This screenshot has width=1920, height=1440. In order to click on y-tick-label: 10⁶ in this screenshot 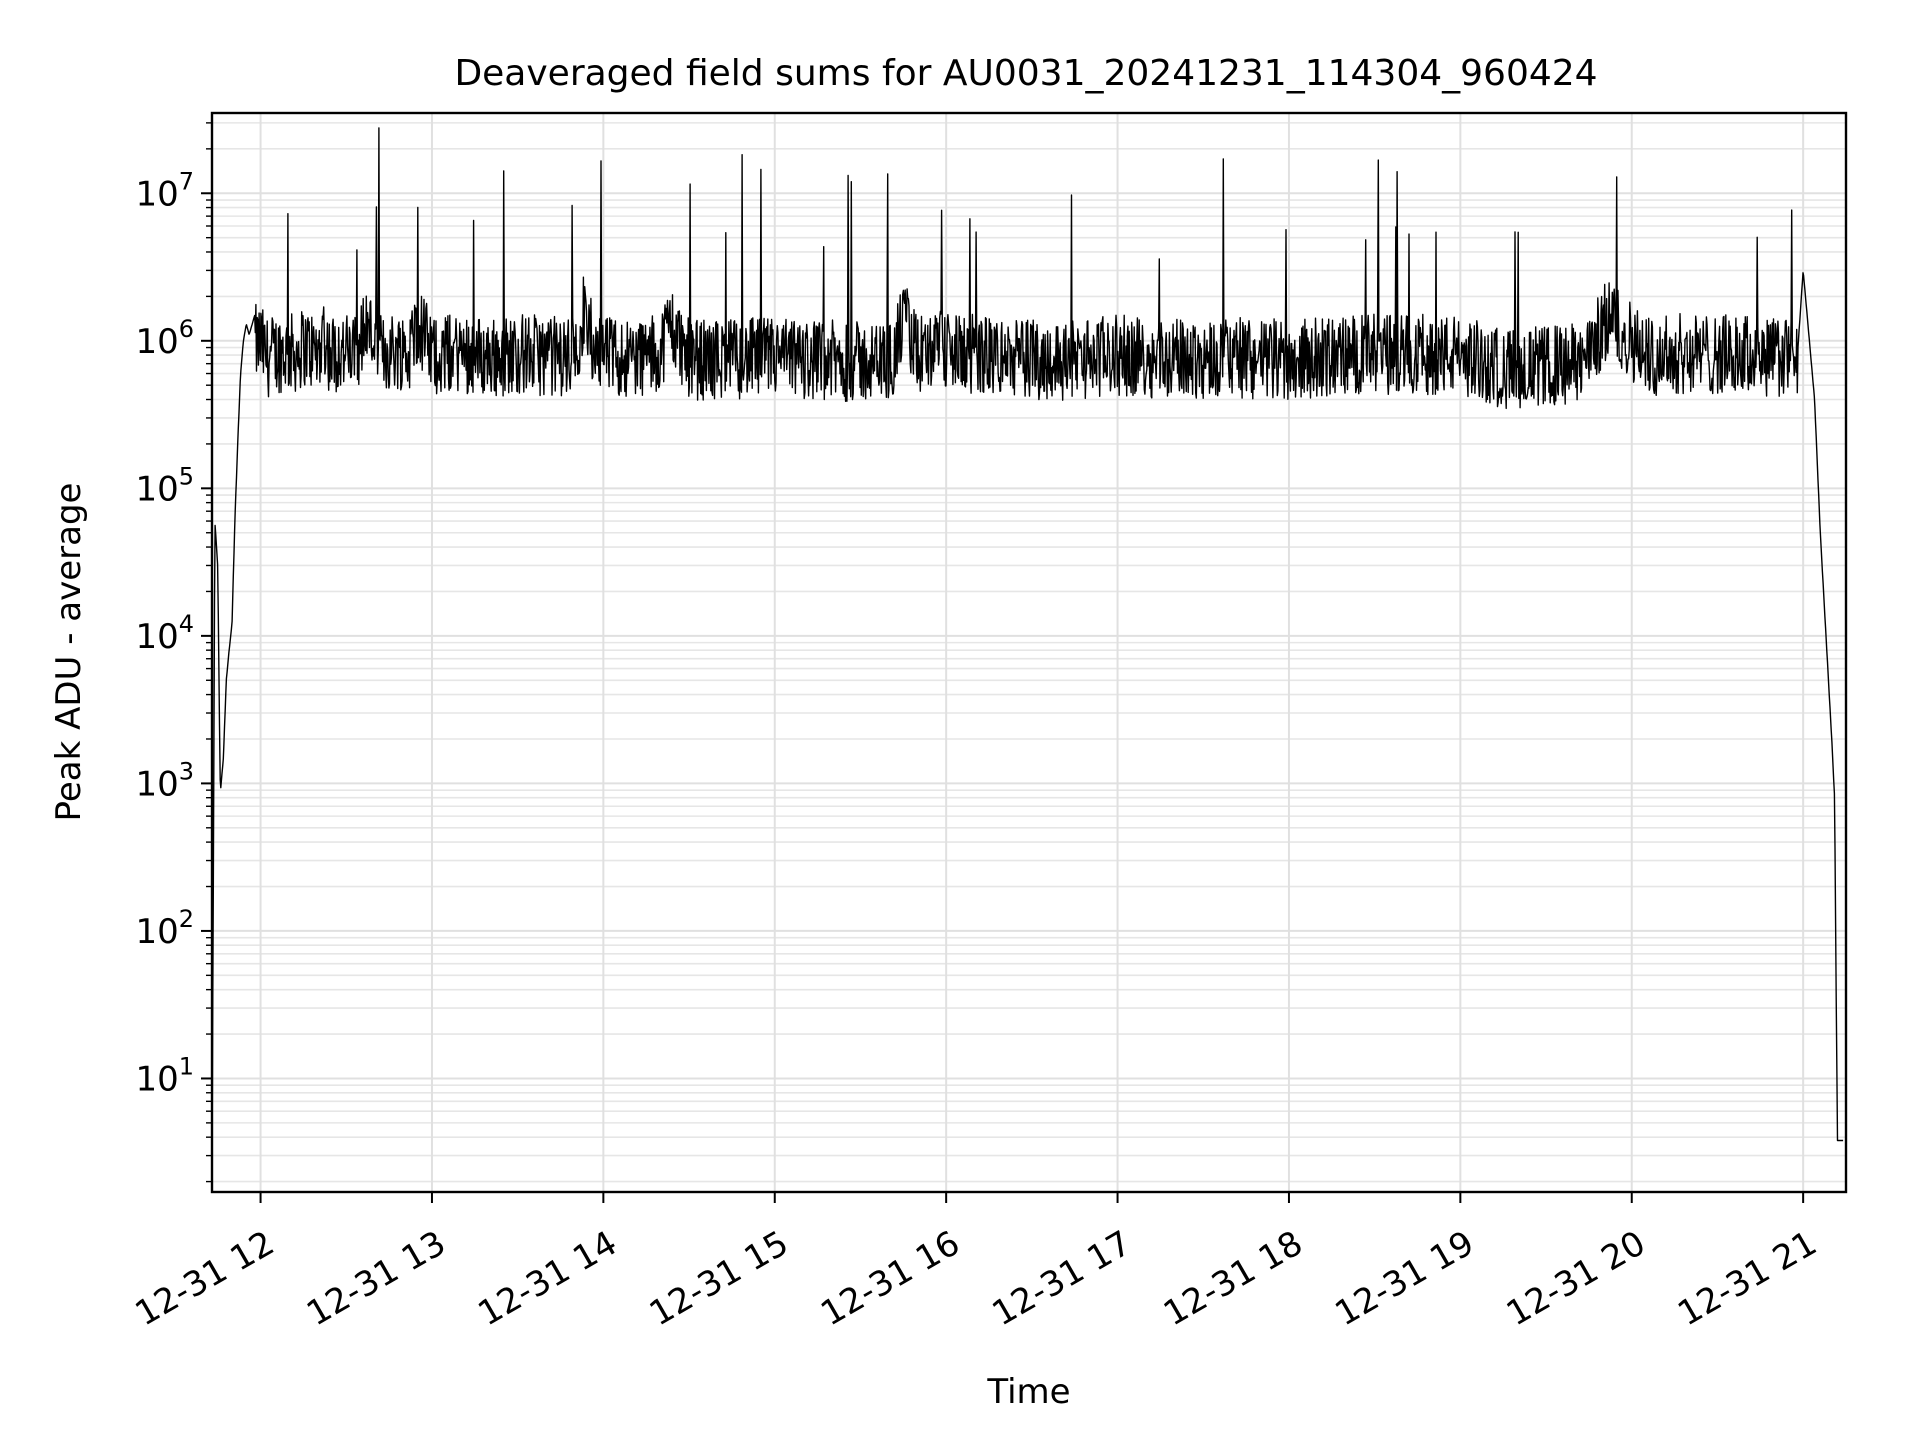, I will do `click(164, 338)`.